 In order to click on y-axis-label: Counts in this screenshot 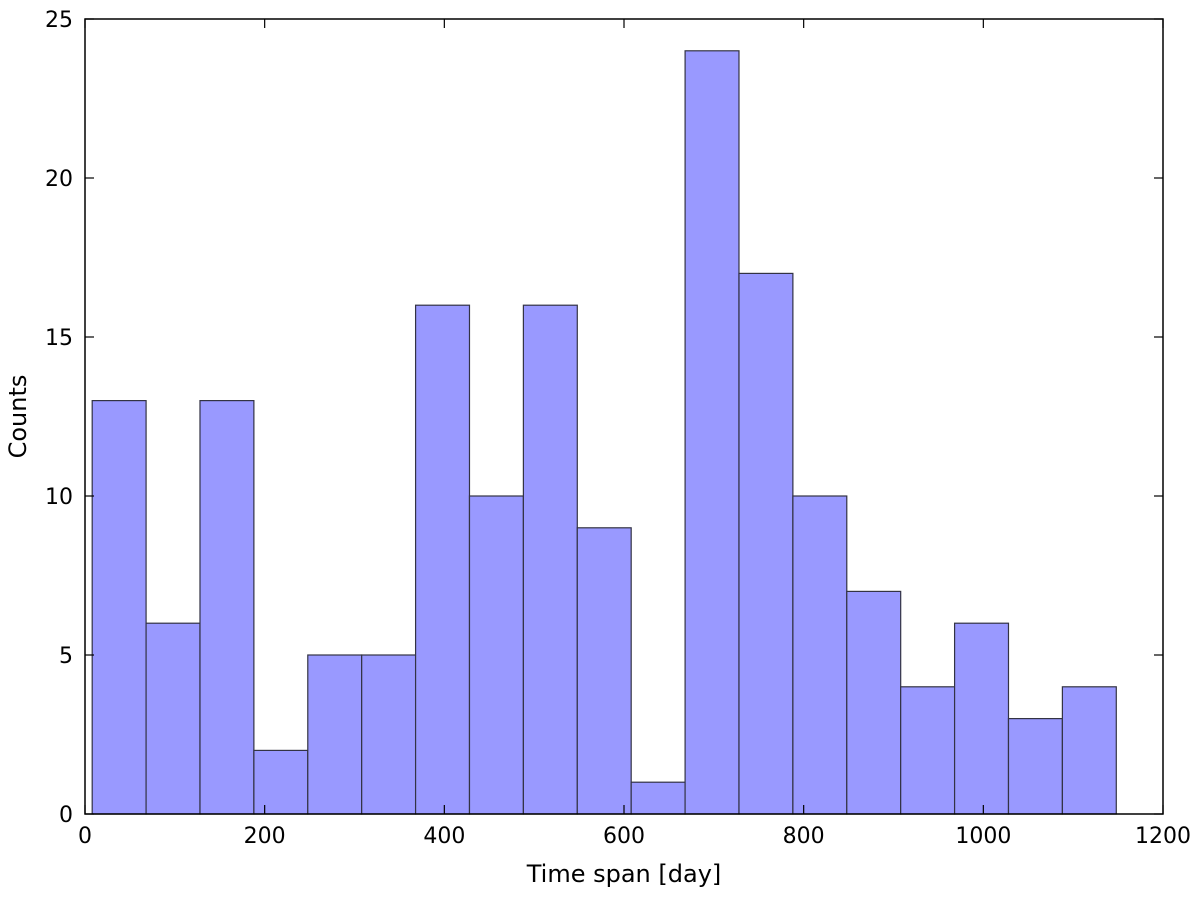, I will do `click(18, 417)`.